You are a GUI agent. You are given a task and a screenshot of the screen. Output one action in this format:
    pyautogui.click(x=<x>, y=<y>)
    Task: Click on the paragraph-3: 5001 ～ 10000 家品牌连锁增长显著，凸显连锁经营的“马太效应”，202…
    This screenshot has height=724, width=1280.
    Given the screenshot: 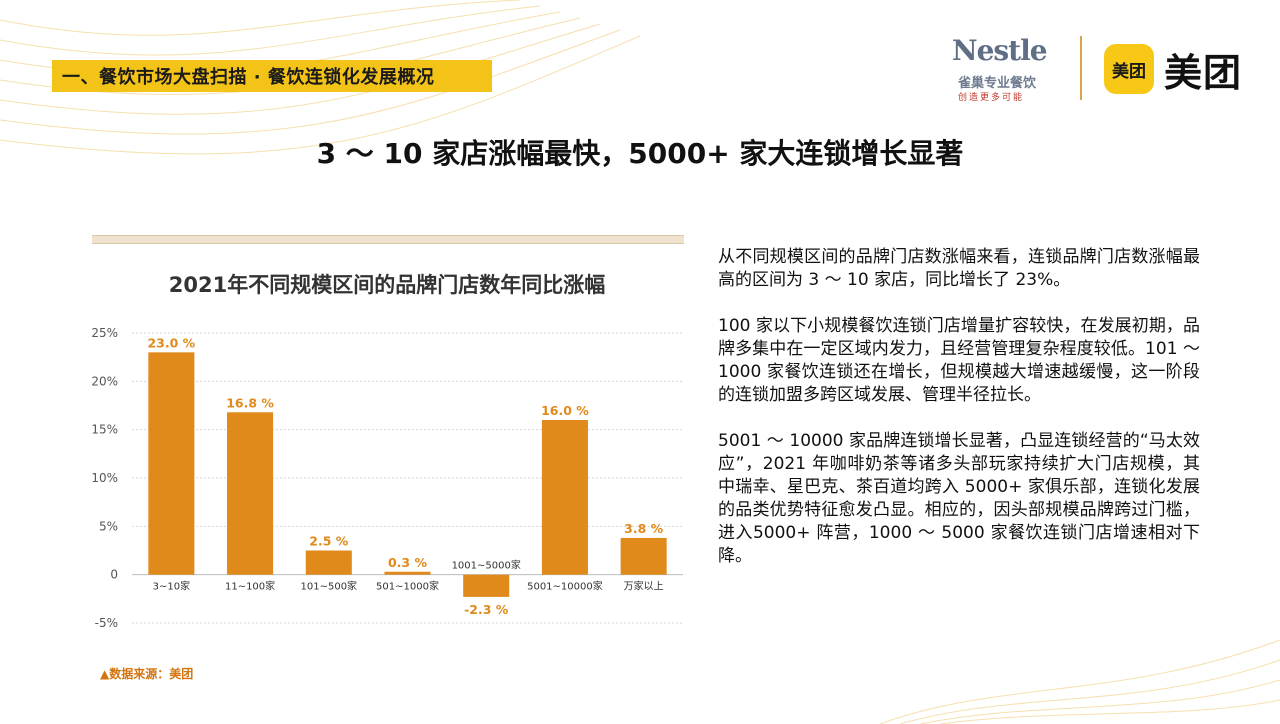 What is the action you would take?
    pyautogui.click(x=959, y=498)
    